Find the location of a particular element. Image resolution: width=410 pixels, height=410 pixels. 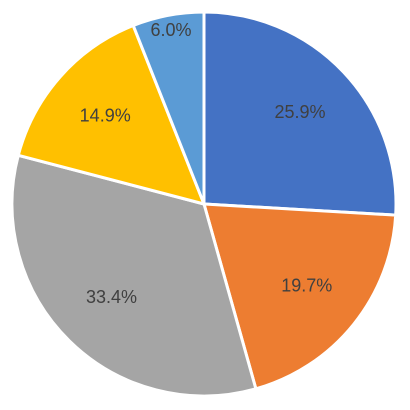

data-label-2: 19.7% is located at coordinates (306, 286).